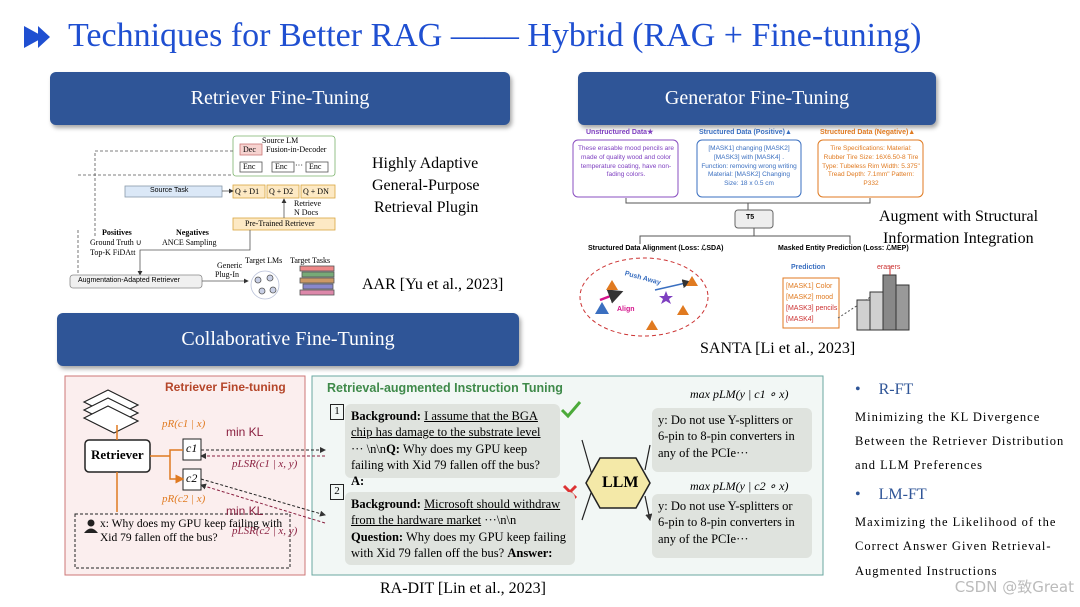 The image size is (1080, 607). I want to click on example-number: 1, so click(337, 412).